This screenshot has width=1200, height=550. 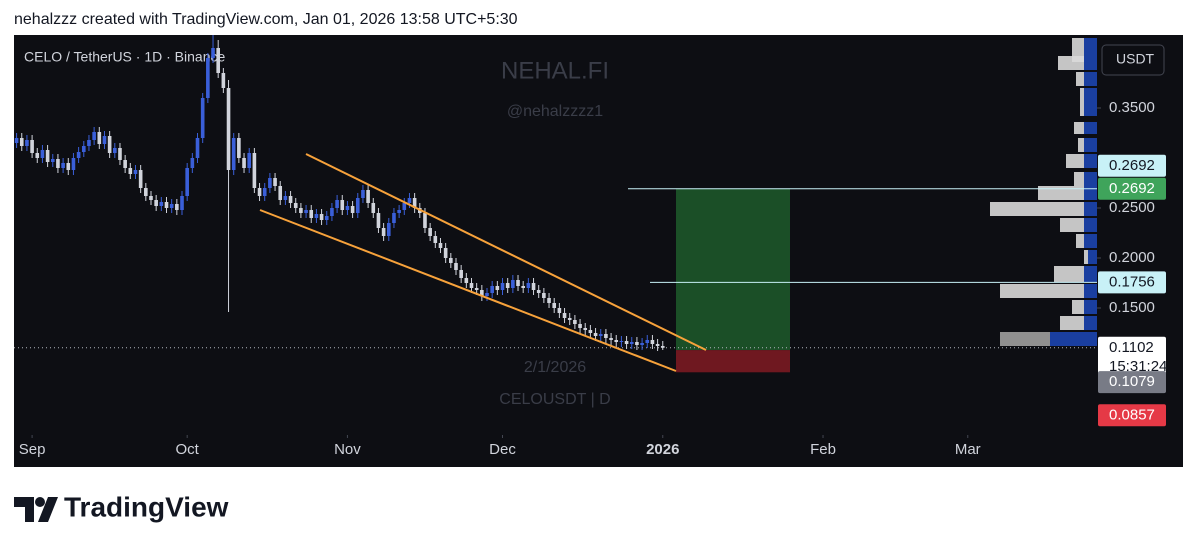 I want to click on watermark: @nehalzzzz1, so click(x=555, y=111).